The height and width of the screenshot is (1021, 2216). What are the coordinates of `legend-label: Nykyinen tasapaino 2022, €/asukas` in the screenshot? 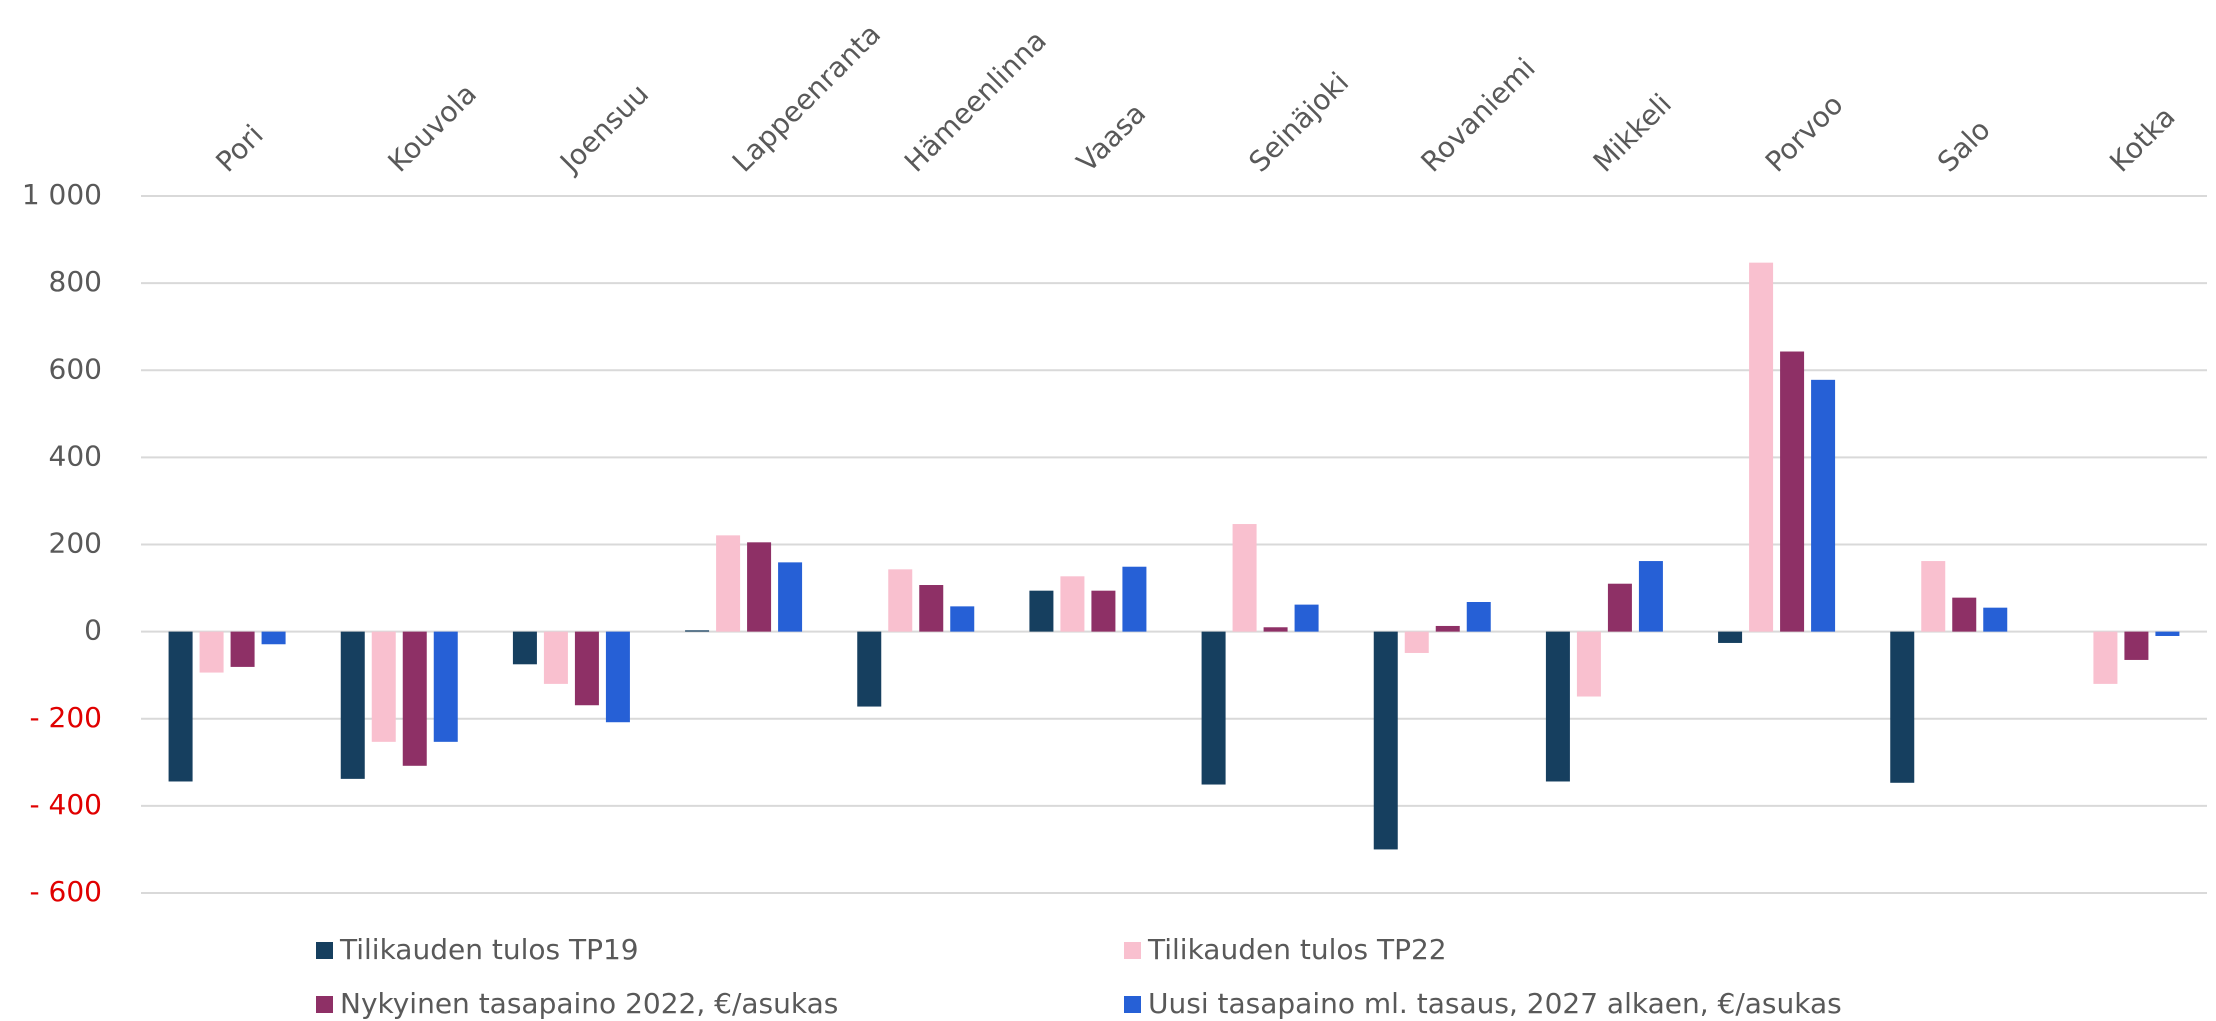 It's located at (589, 1003).